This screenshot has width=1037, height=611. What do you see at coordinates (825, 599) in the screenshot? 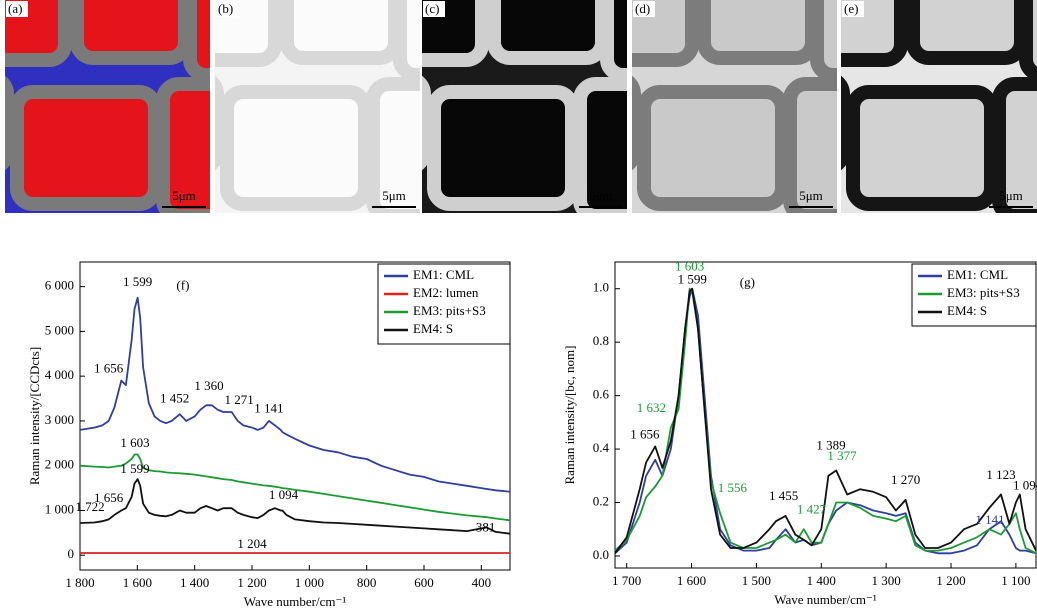
I see `x-axis-label: Wave number/cm⁻¹` at bounding box center [825, 599].